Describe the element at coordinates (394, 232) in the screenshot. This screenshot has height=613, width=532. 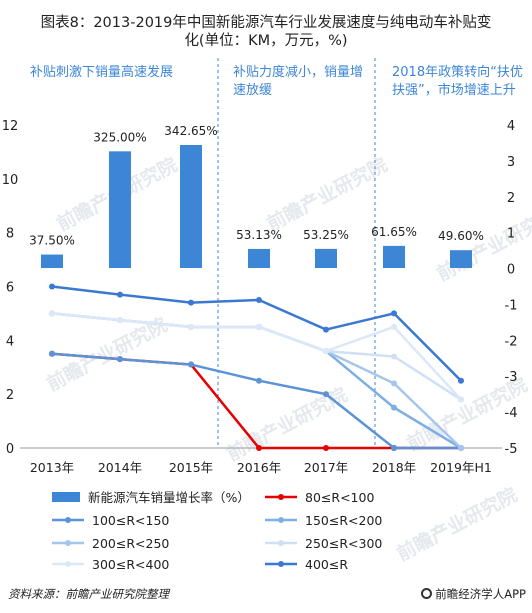
I see `bar-label-5: 61.65%` at that location.